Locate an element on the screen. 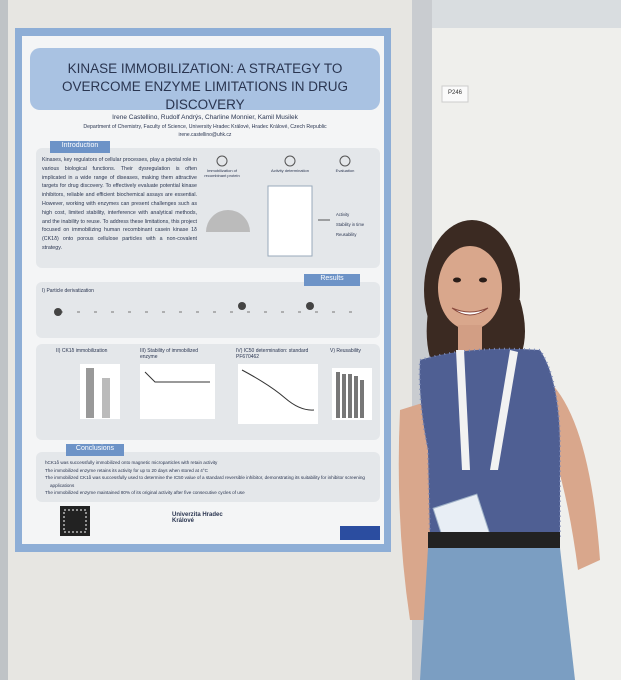 This screenshot has height=680, width=621. panel-label: V) Reusability is located at coordinates (345, 351).